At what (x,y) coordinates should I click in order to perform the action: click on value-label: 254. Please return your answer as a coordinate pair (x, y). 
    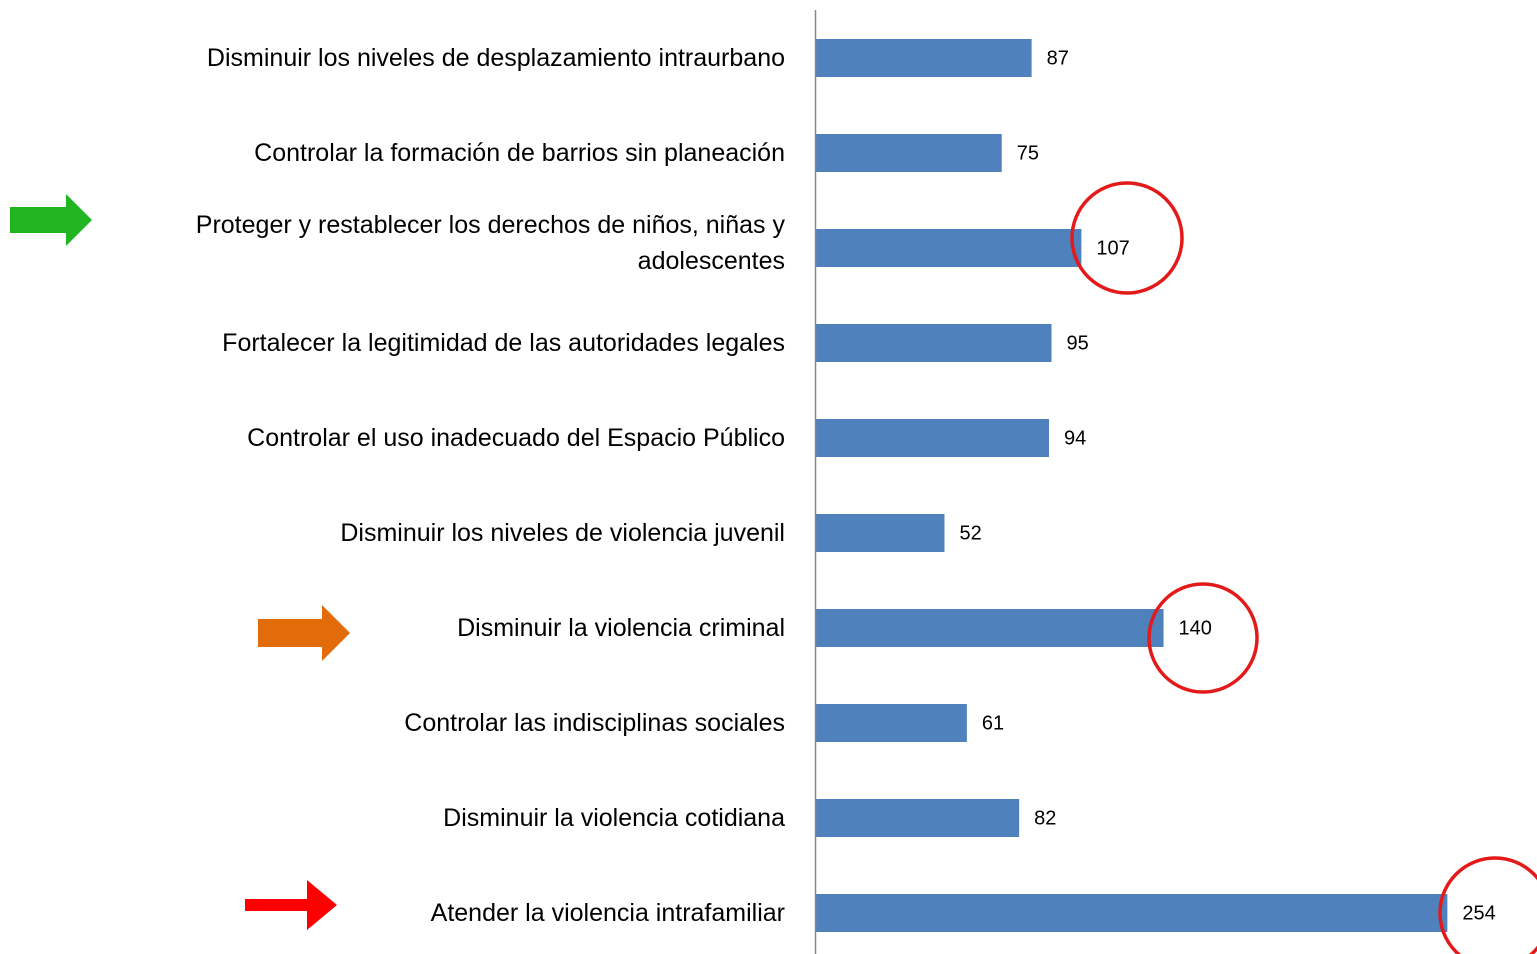
    Looking at the image, I should click on (1478, 913).